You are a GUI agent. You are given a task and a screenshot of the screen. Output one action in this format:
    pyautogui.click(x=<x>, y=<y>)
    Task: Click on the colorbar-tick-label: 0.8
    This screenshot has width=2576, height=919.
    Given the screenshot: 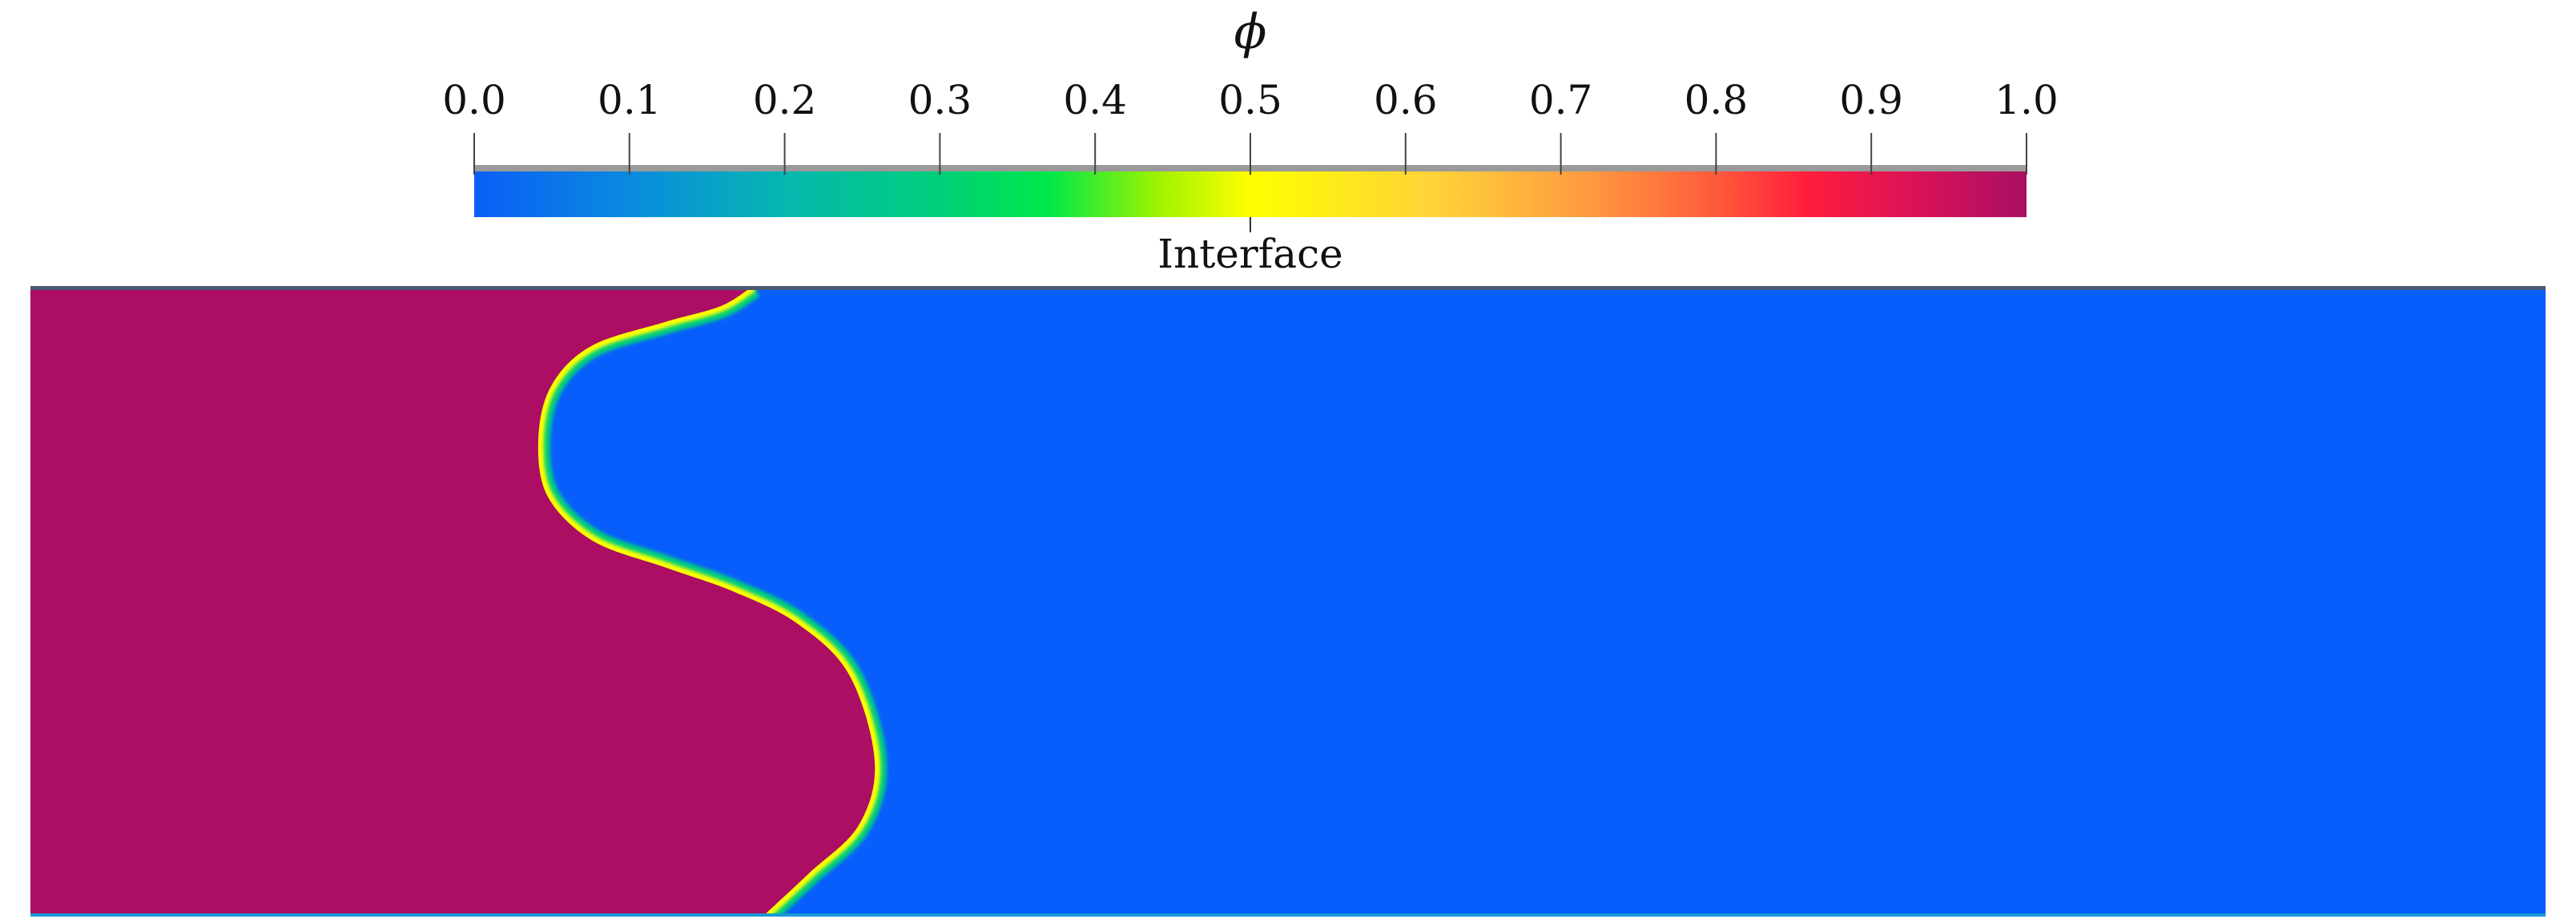 What is the action you would take?
    pyautogui.click(x=1717, y=100)
    